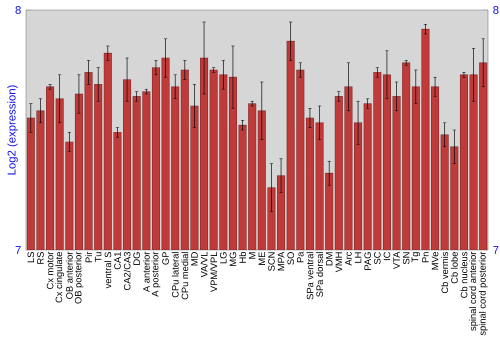  I want to click on x-tick-label: IC, so click(387, 256).